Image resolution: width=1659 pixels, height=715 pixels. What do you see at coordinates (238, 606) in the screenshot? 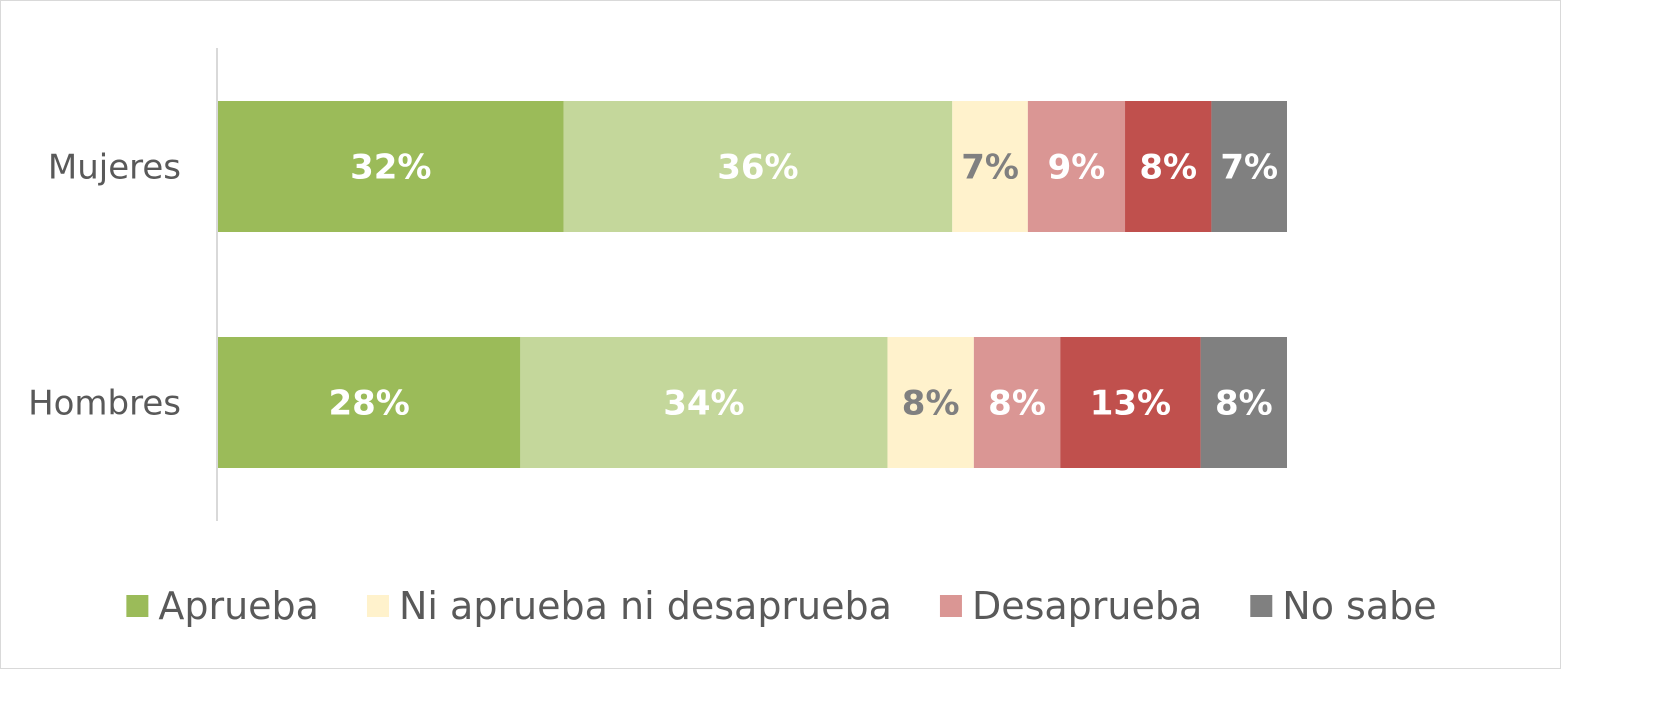
I see `legend-label-1: Aprueba` at bounding box center [238, 606].